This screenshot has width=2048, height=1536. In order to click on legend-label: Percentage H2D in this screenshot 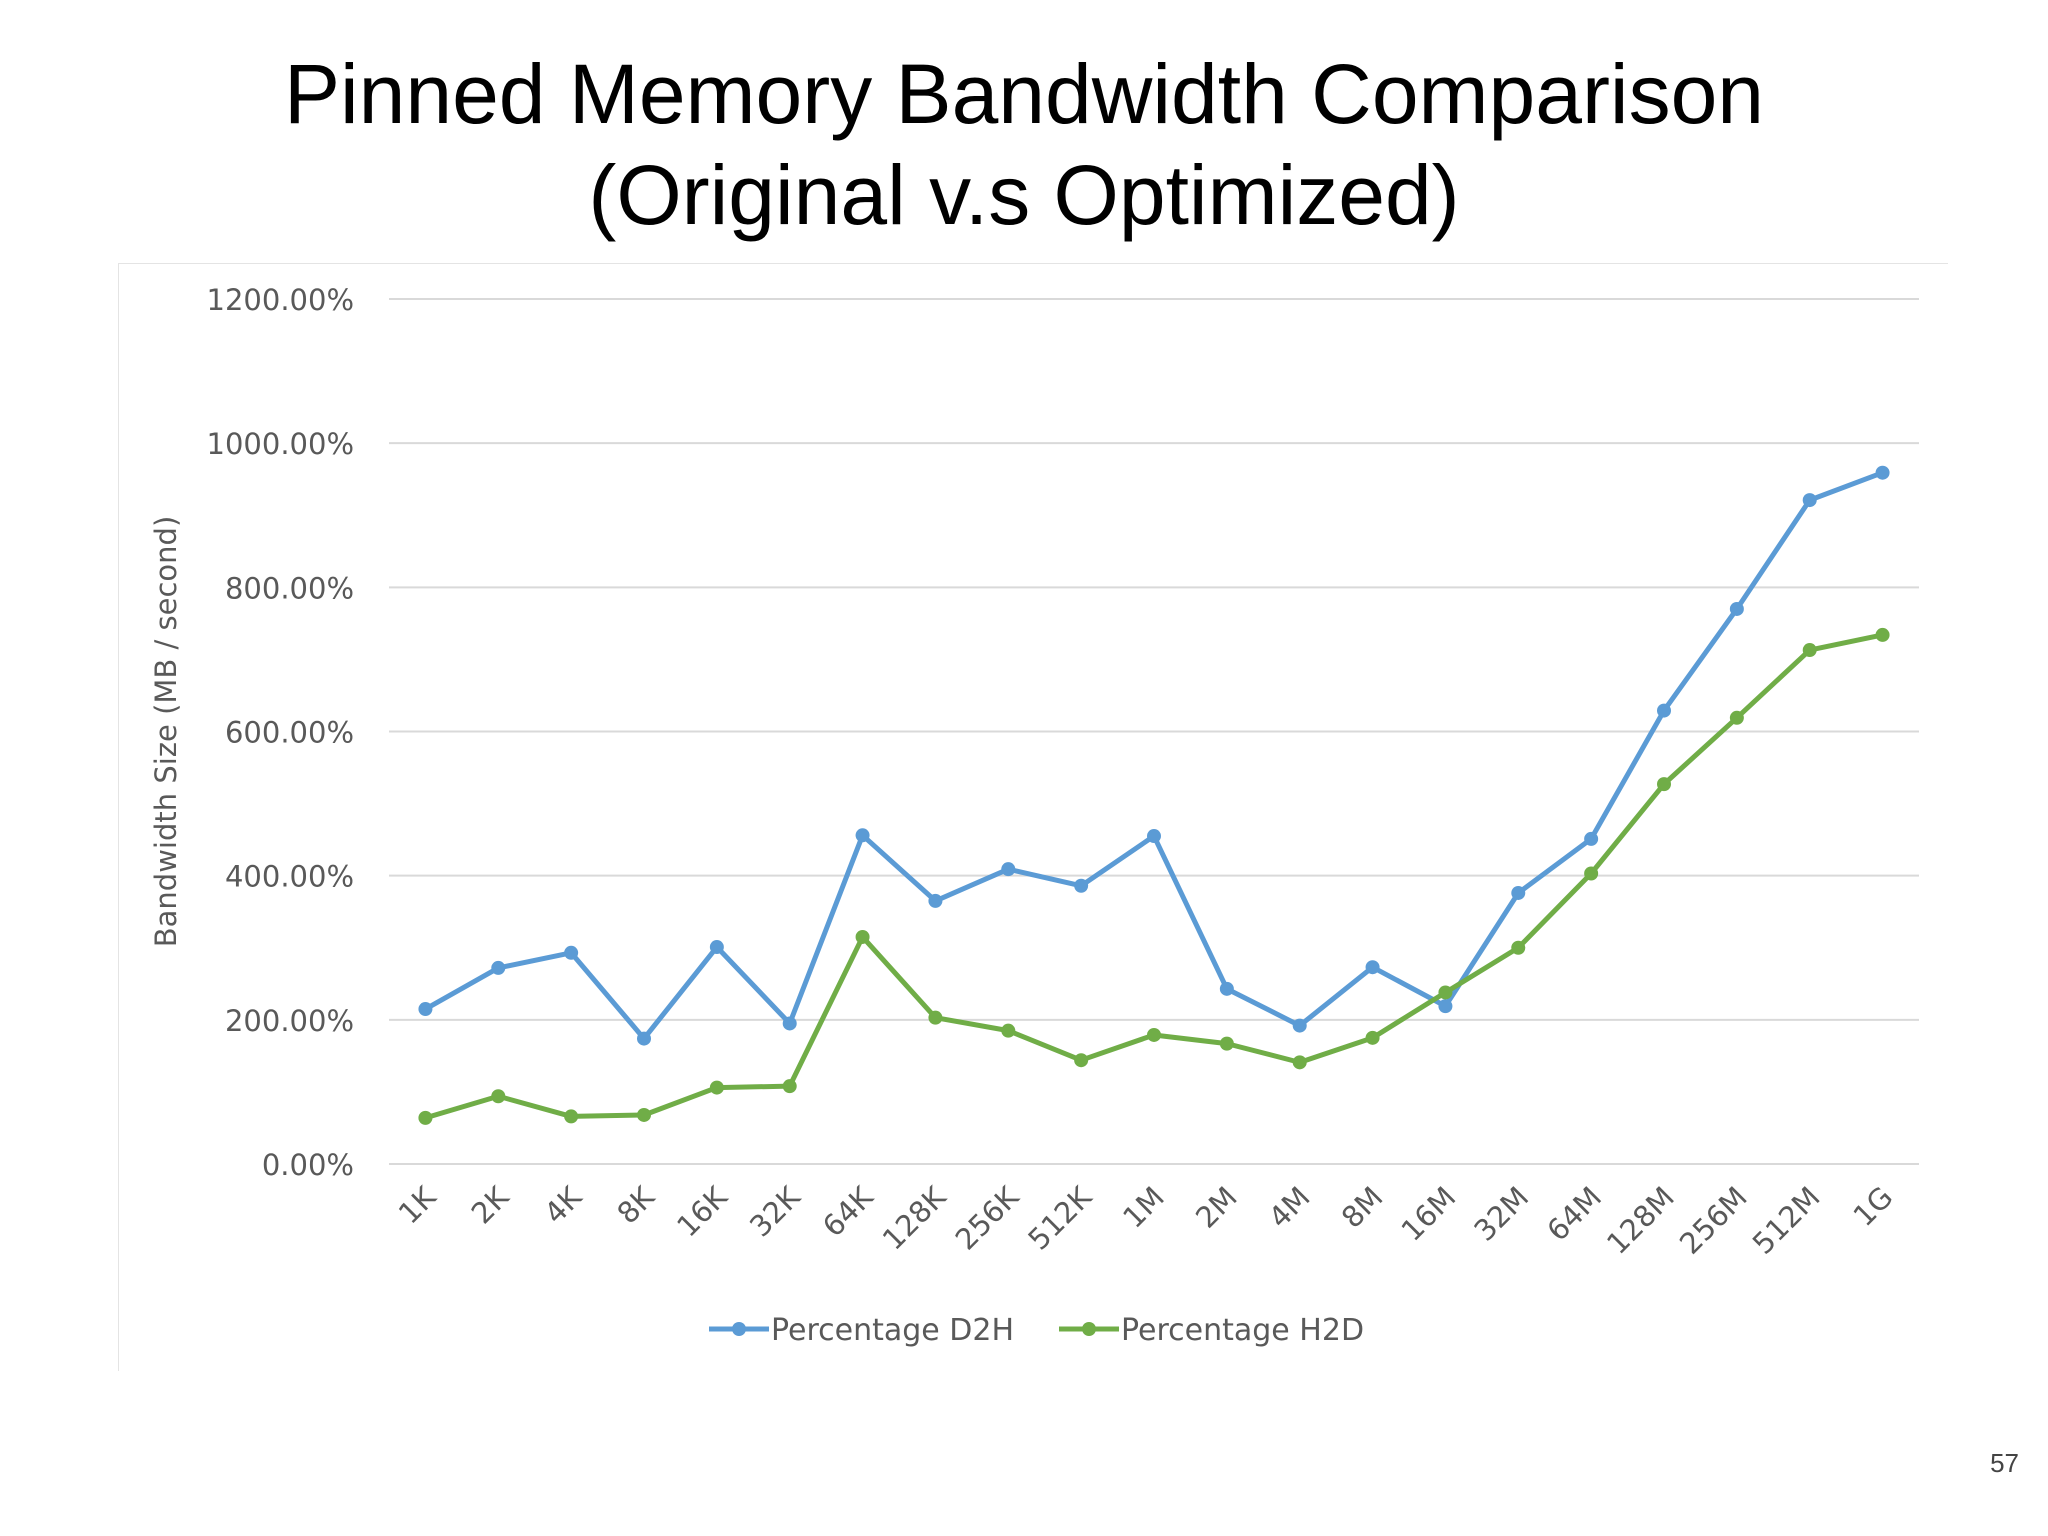, I will do `click(1242, 1330)`.